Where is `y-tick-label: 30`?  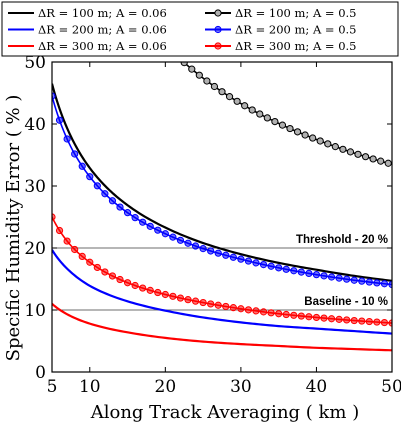
y-tick-label: 30 is located at coordinates (35, 187).